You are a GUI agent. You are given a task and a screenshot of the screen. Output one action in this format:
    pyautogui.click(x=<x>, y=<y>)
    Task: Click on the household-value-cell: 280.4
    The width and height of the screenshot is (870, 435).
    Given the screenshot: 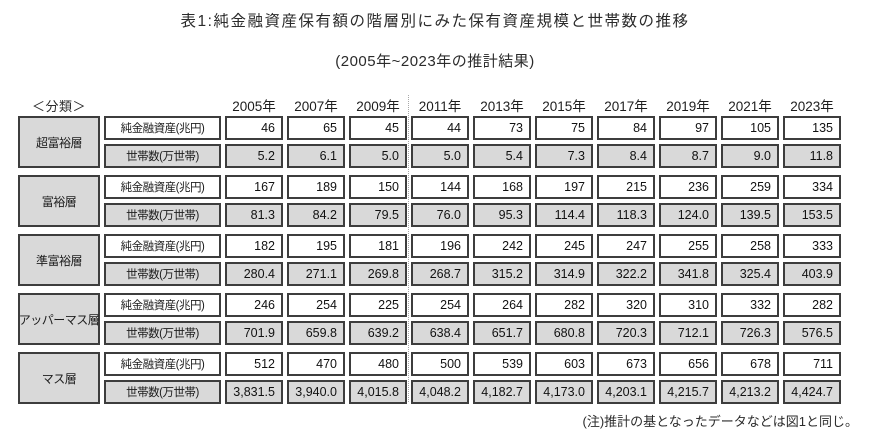 What is the action you would take?
    pyautogui.click(x=254, y=274)
    